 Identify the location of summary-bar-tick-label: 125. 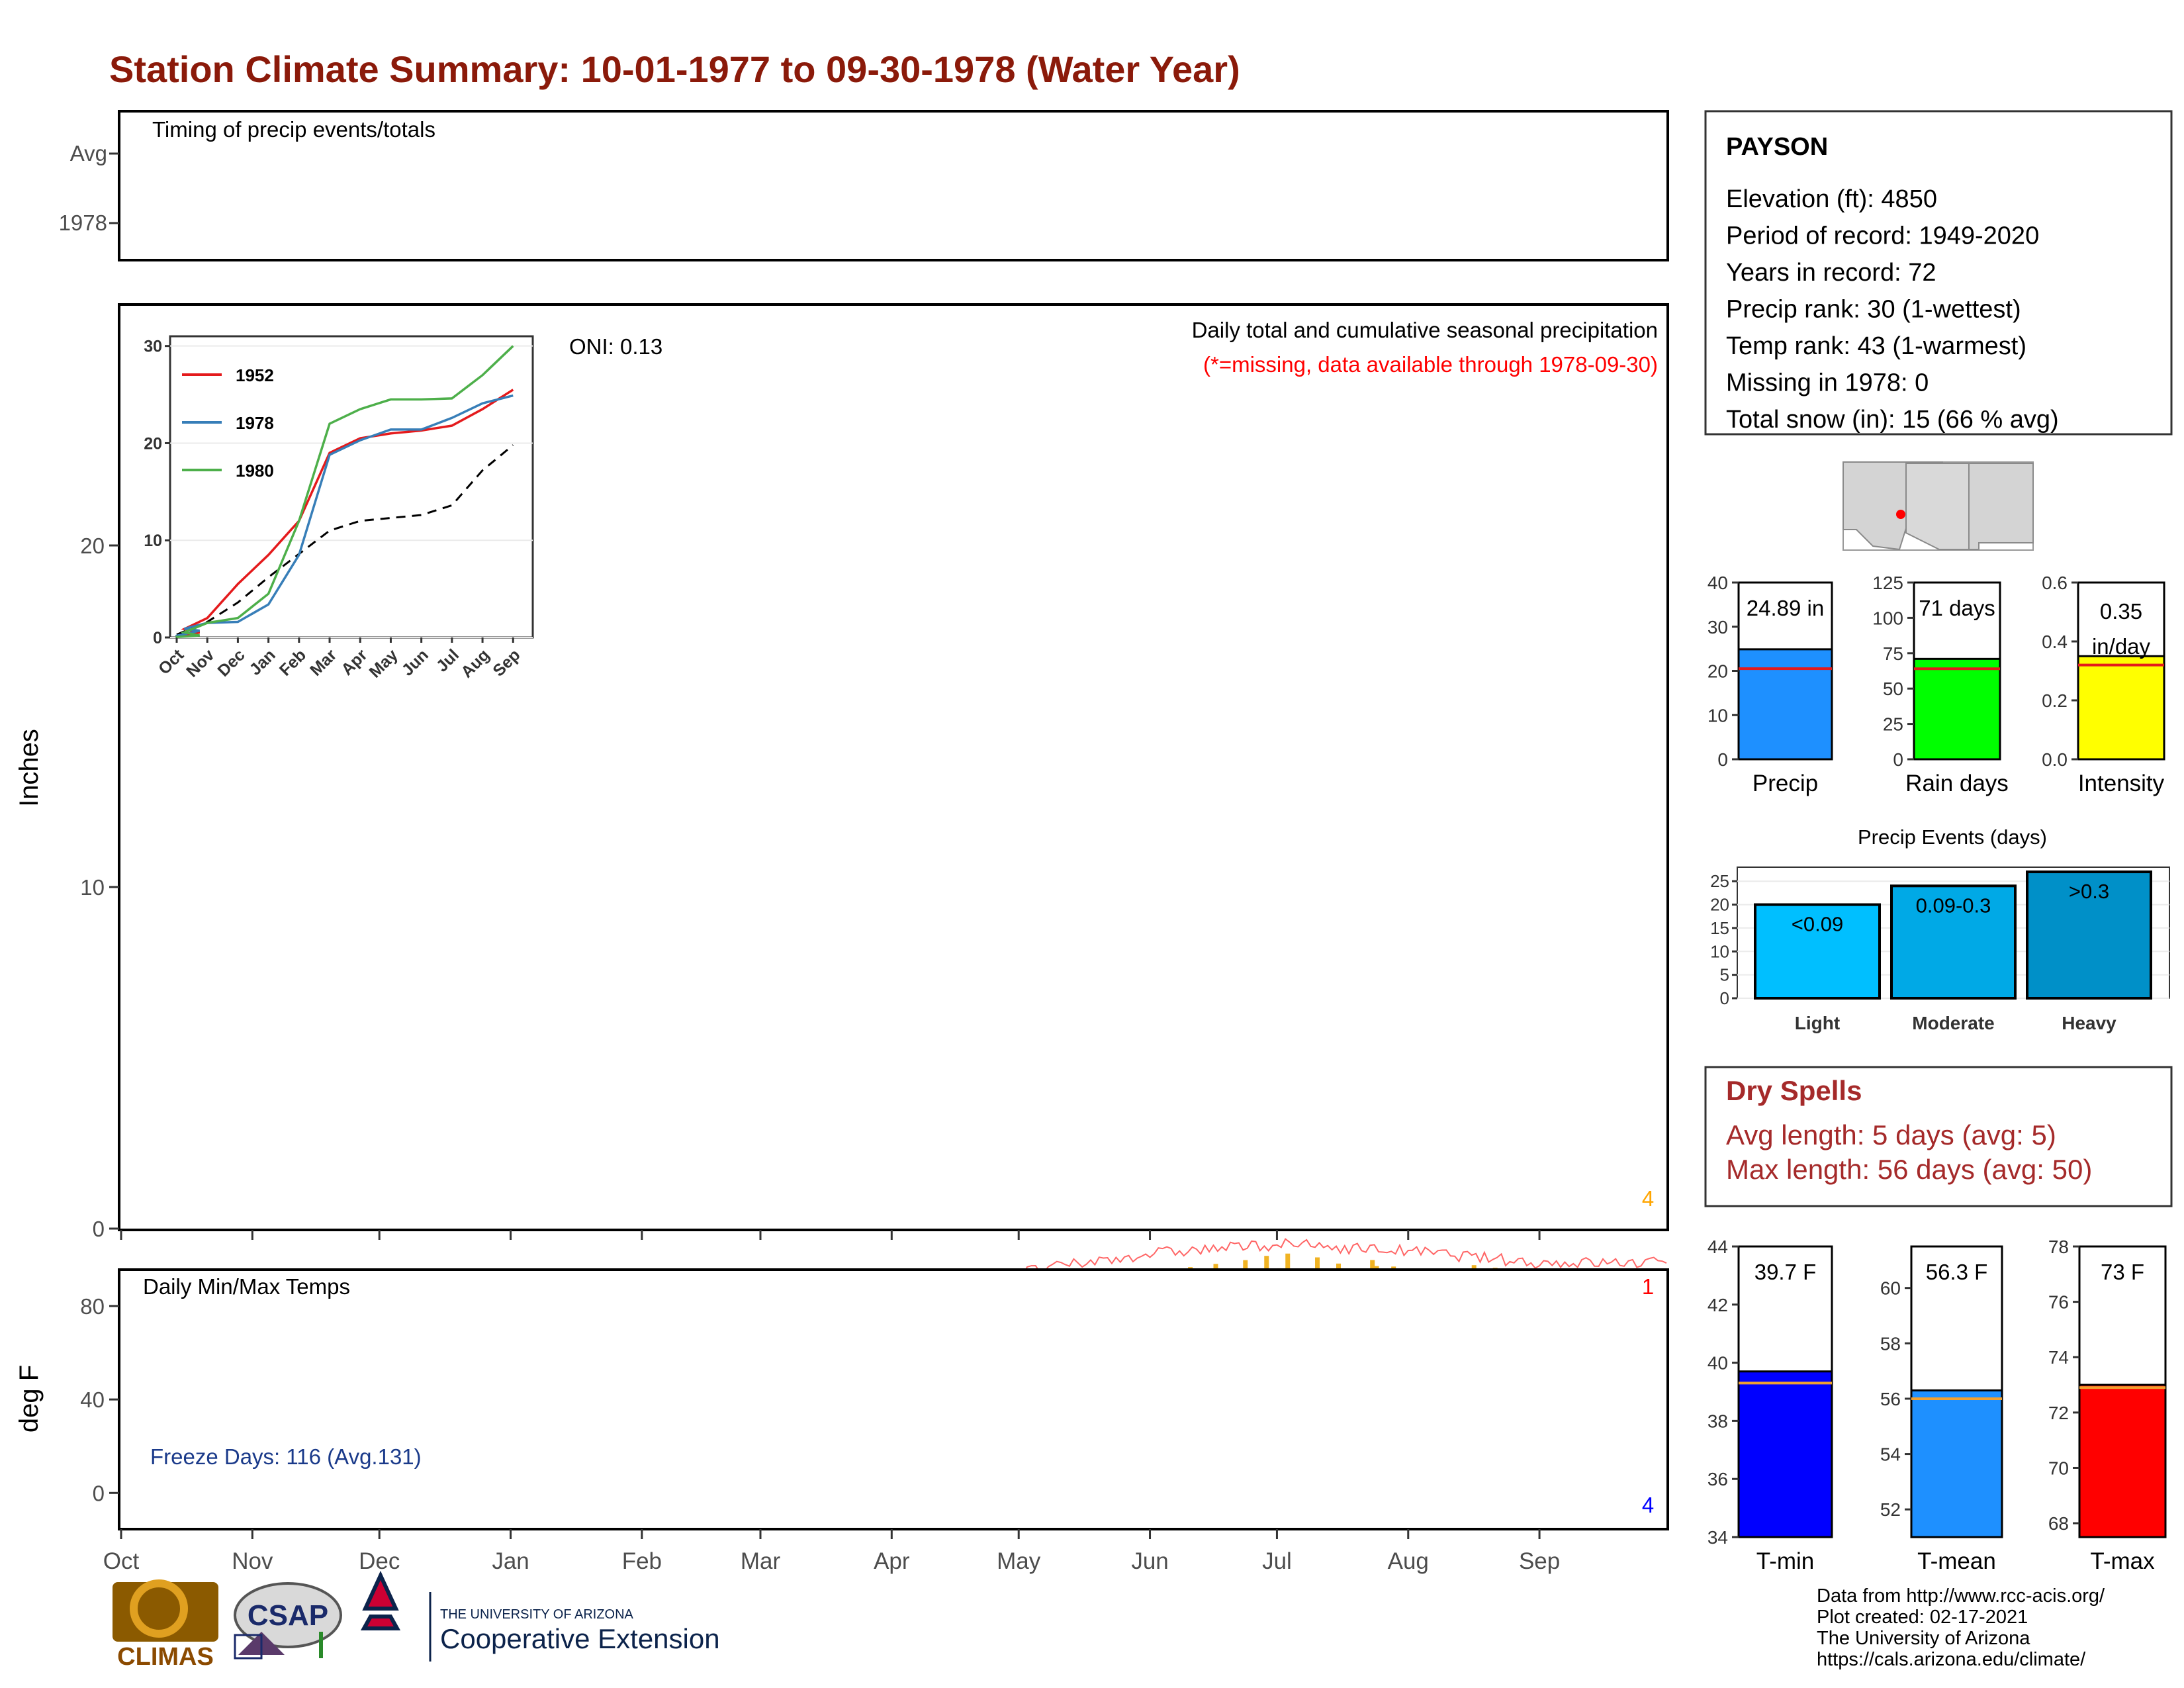
(1888, 583).